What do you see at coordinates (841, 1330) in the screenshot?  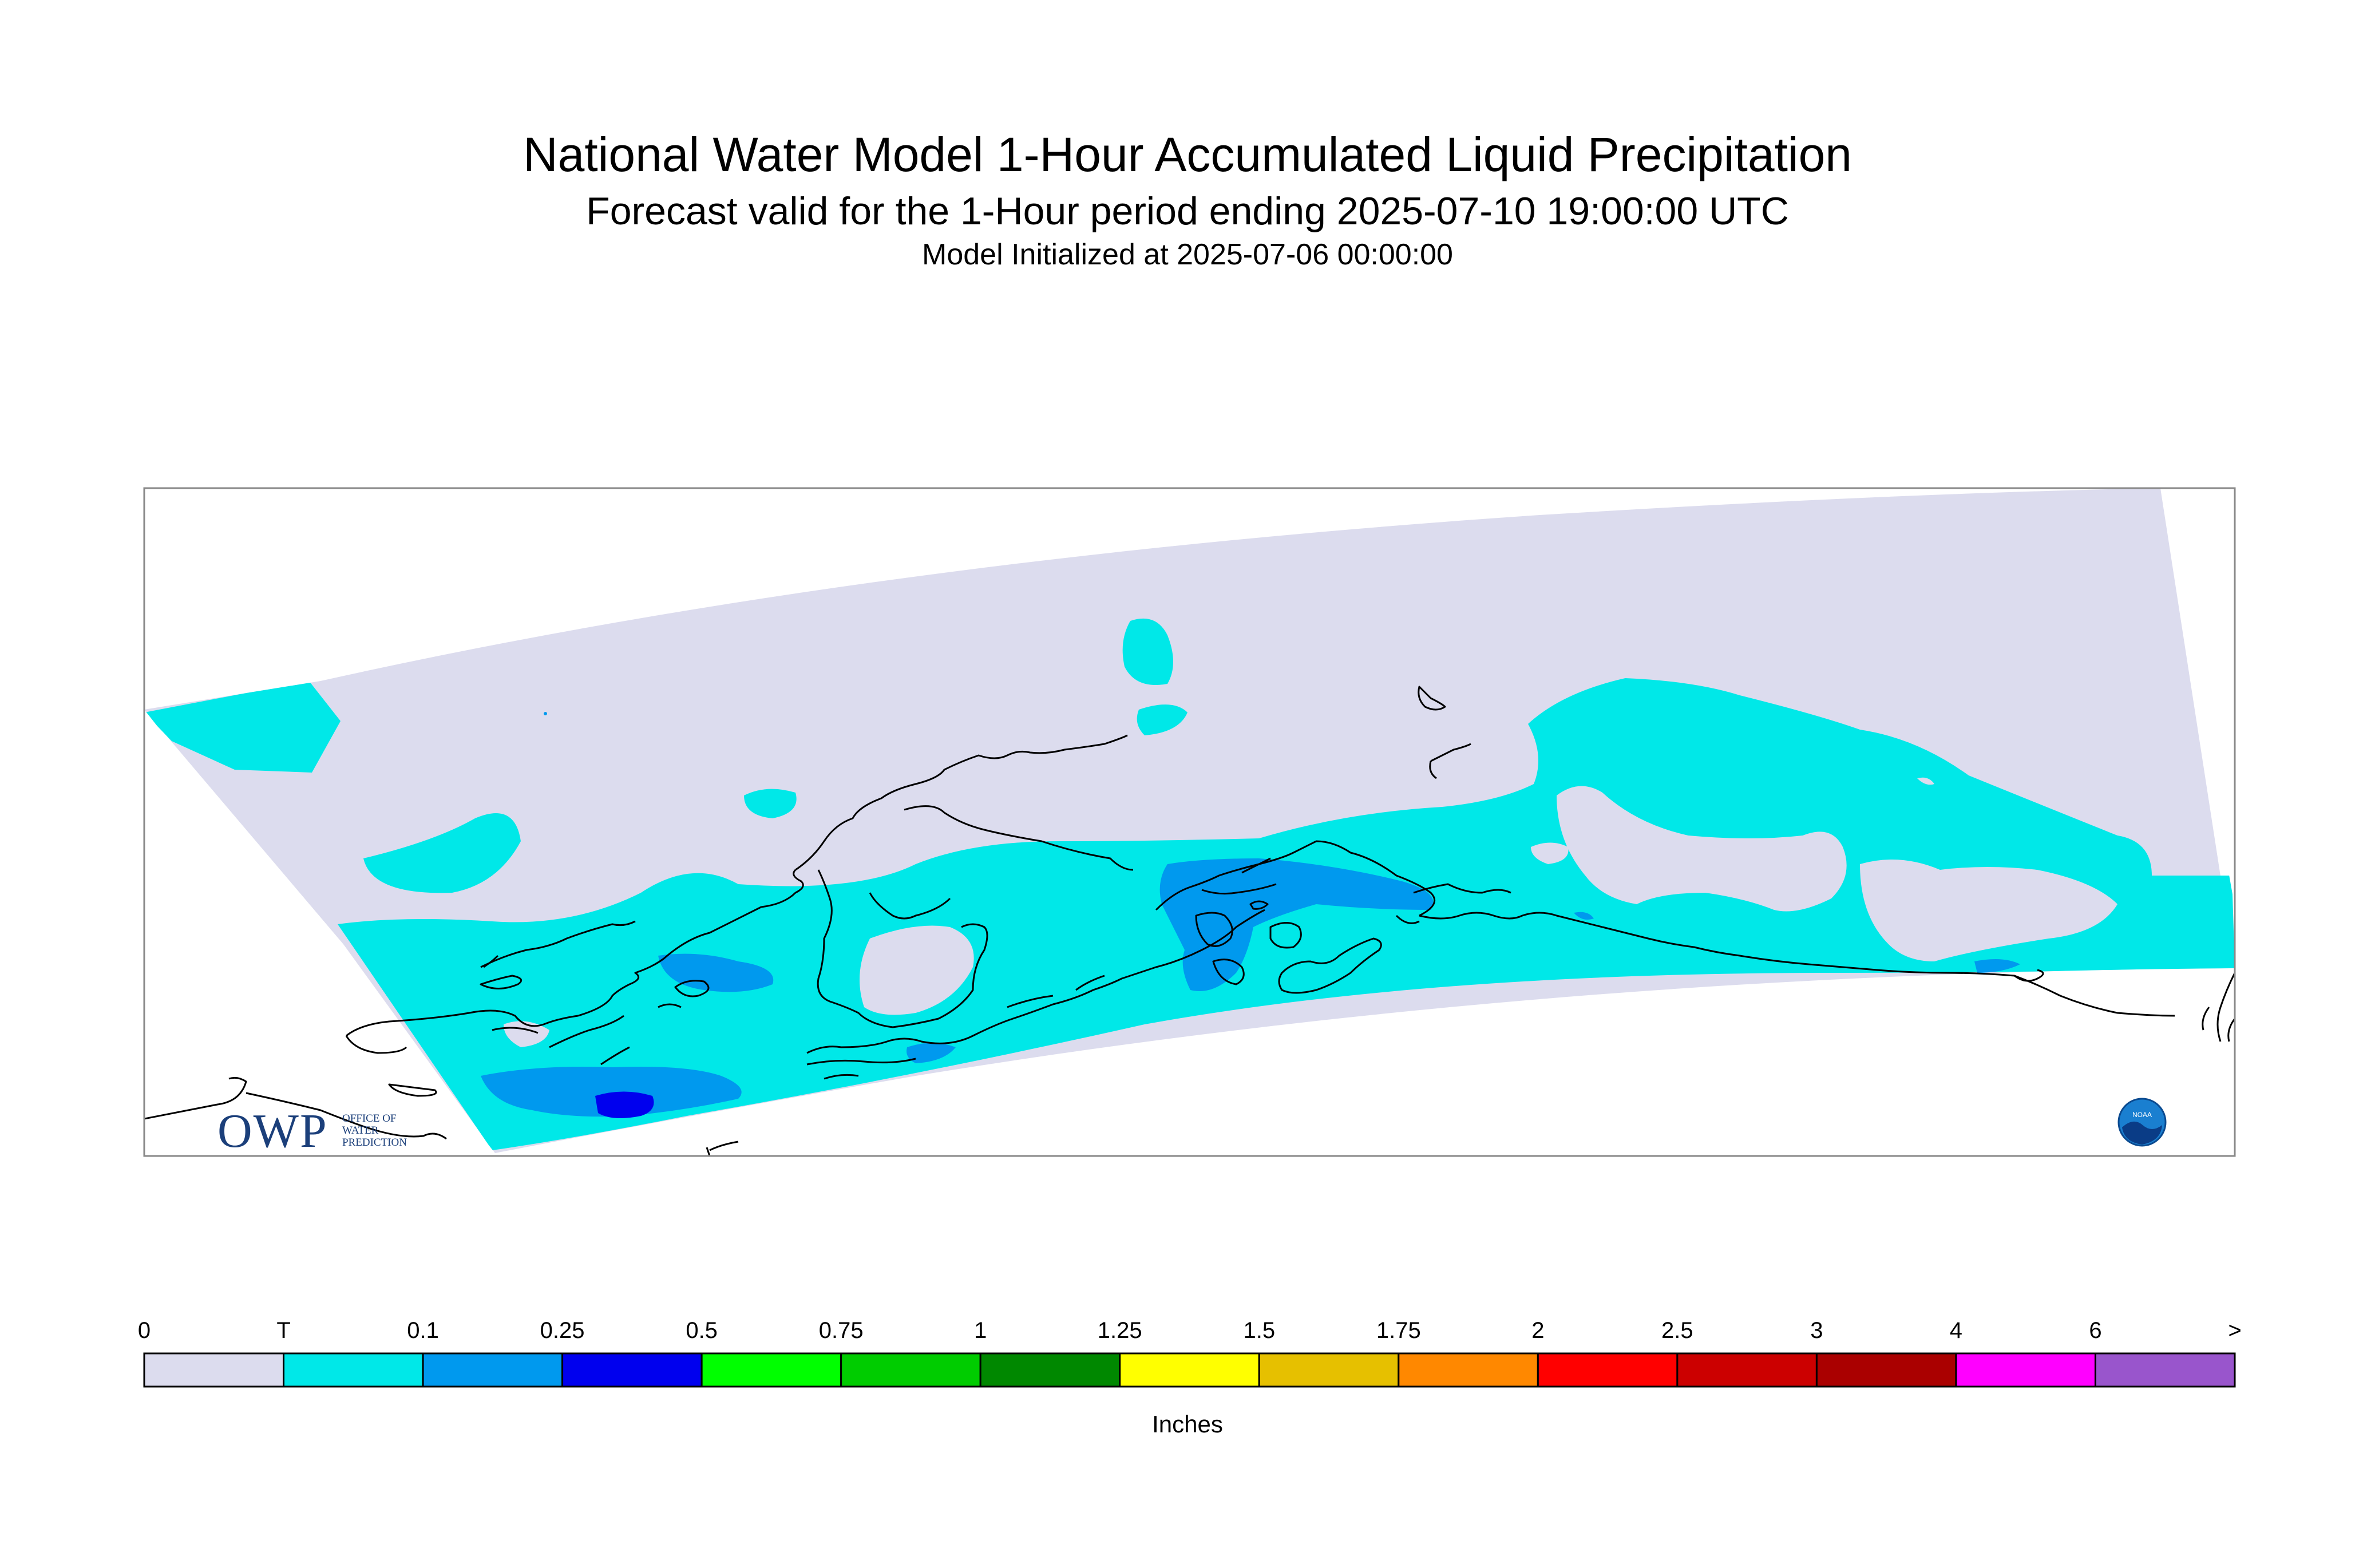 I see `legend-tick-label: 0.75` at bounding box center [841, 1330].